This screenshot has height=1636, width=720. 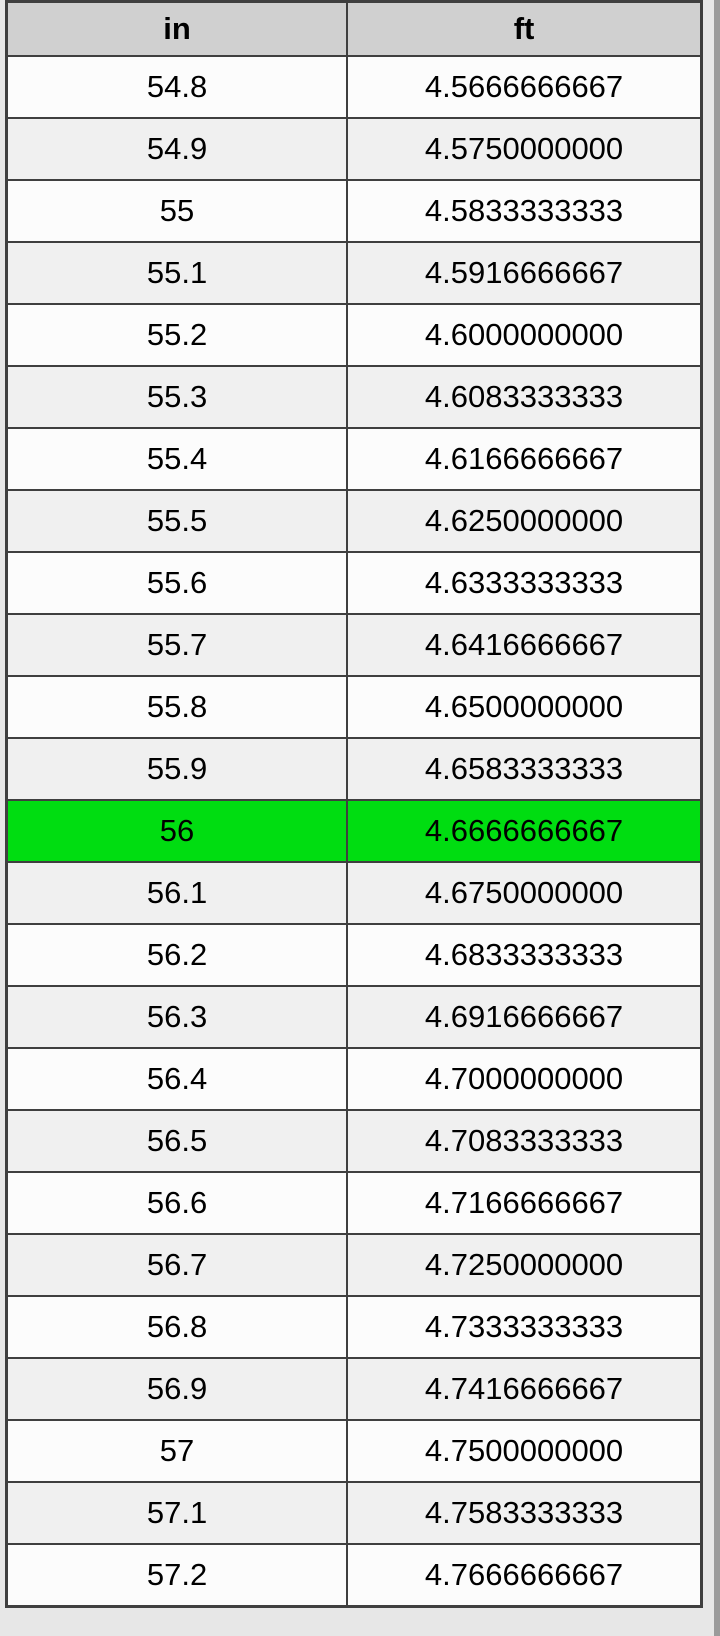 I want to click on table-row: 55.9 4.6583333333, so click(x=354, y=769).